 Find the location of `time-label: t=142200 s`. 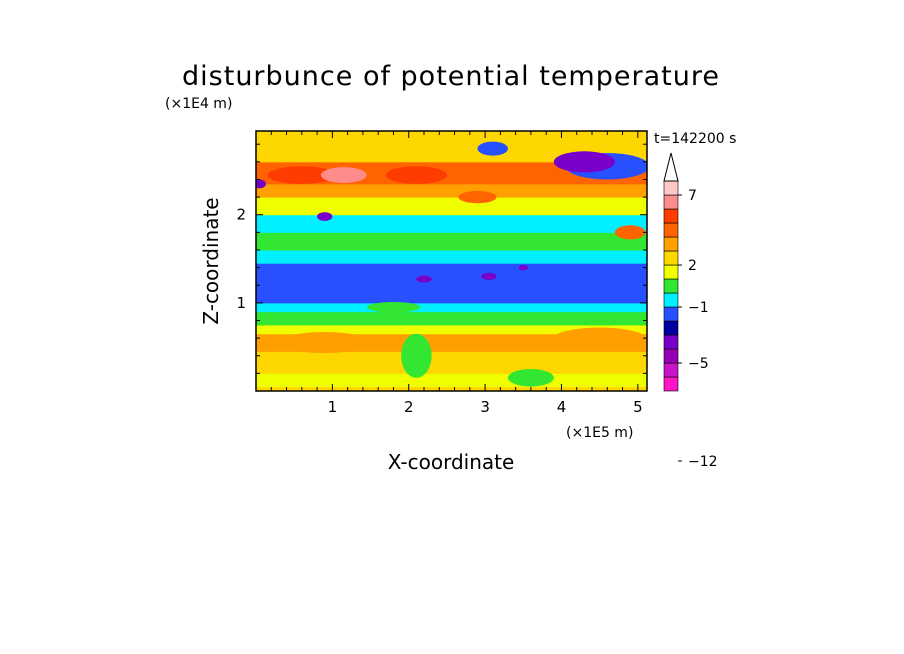

time-label: t=142200 s is located at coordinates (695, 139).